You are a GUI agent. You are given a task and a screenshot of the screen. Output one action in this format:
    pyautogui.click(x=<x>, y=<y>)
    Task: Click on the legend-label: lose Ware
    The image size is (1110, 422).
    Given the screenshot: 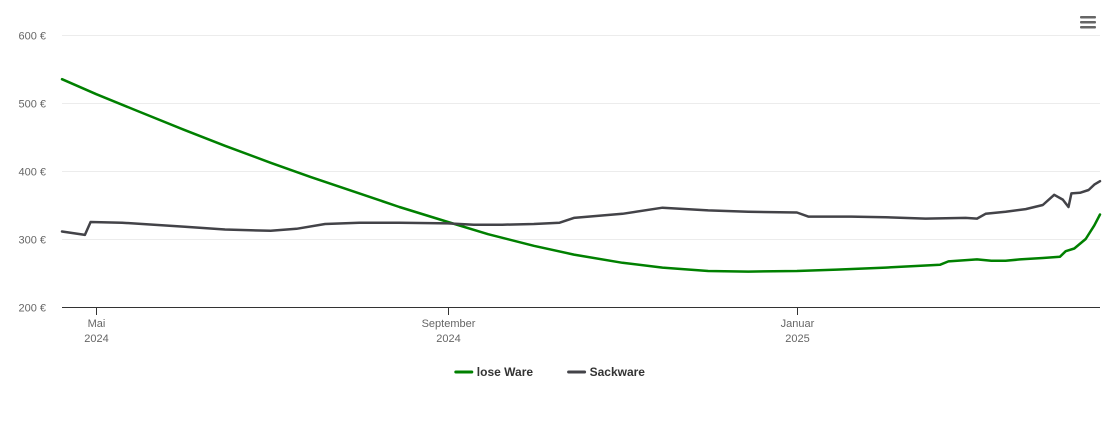 What is the action you would take?
    pyautogui.click(x=505, y=372)
    